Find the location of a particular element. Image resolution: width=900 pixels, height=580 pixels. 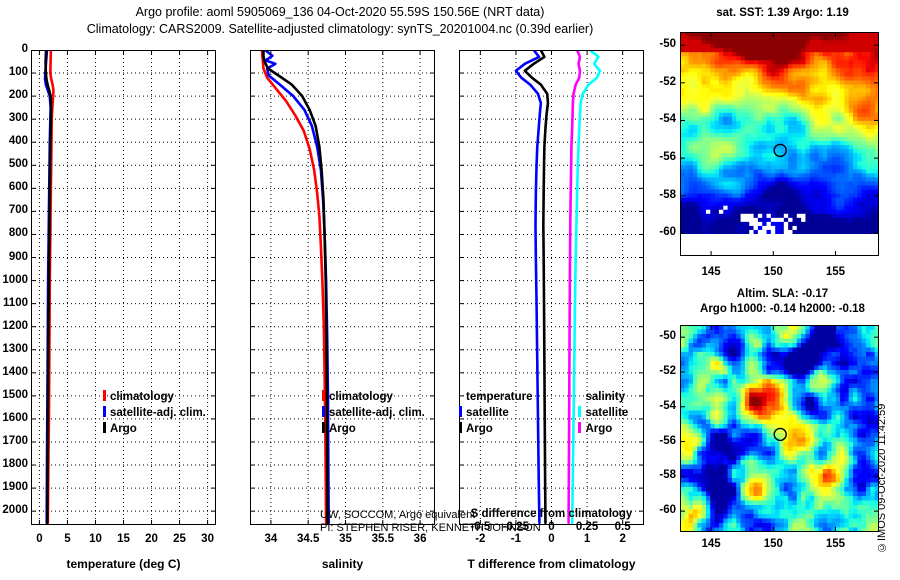

salinity-legend: climatology satellite-adj. clim. Argo is located at coordinates (373, 413).